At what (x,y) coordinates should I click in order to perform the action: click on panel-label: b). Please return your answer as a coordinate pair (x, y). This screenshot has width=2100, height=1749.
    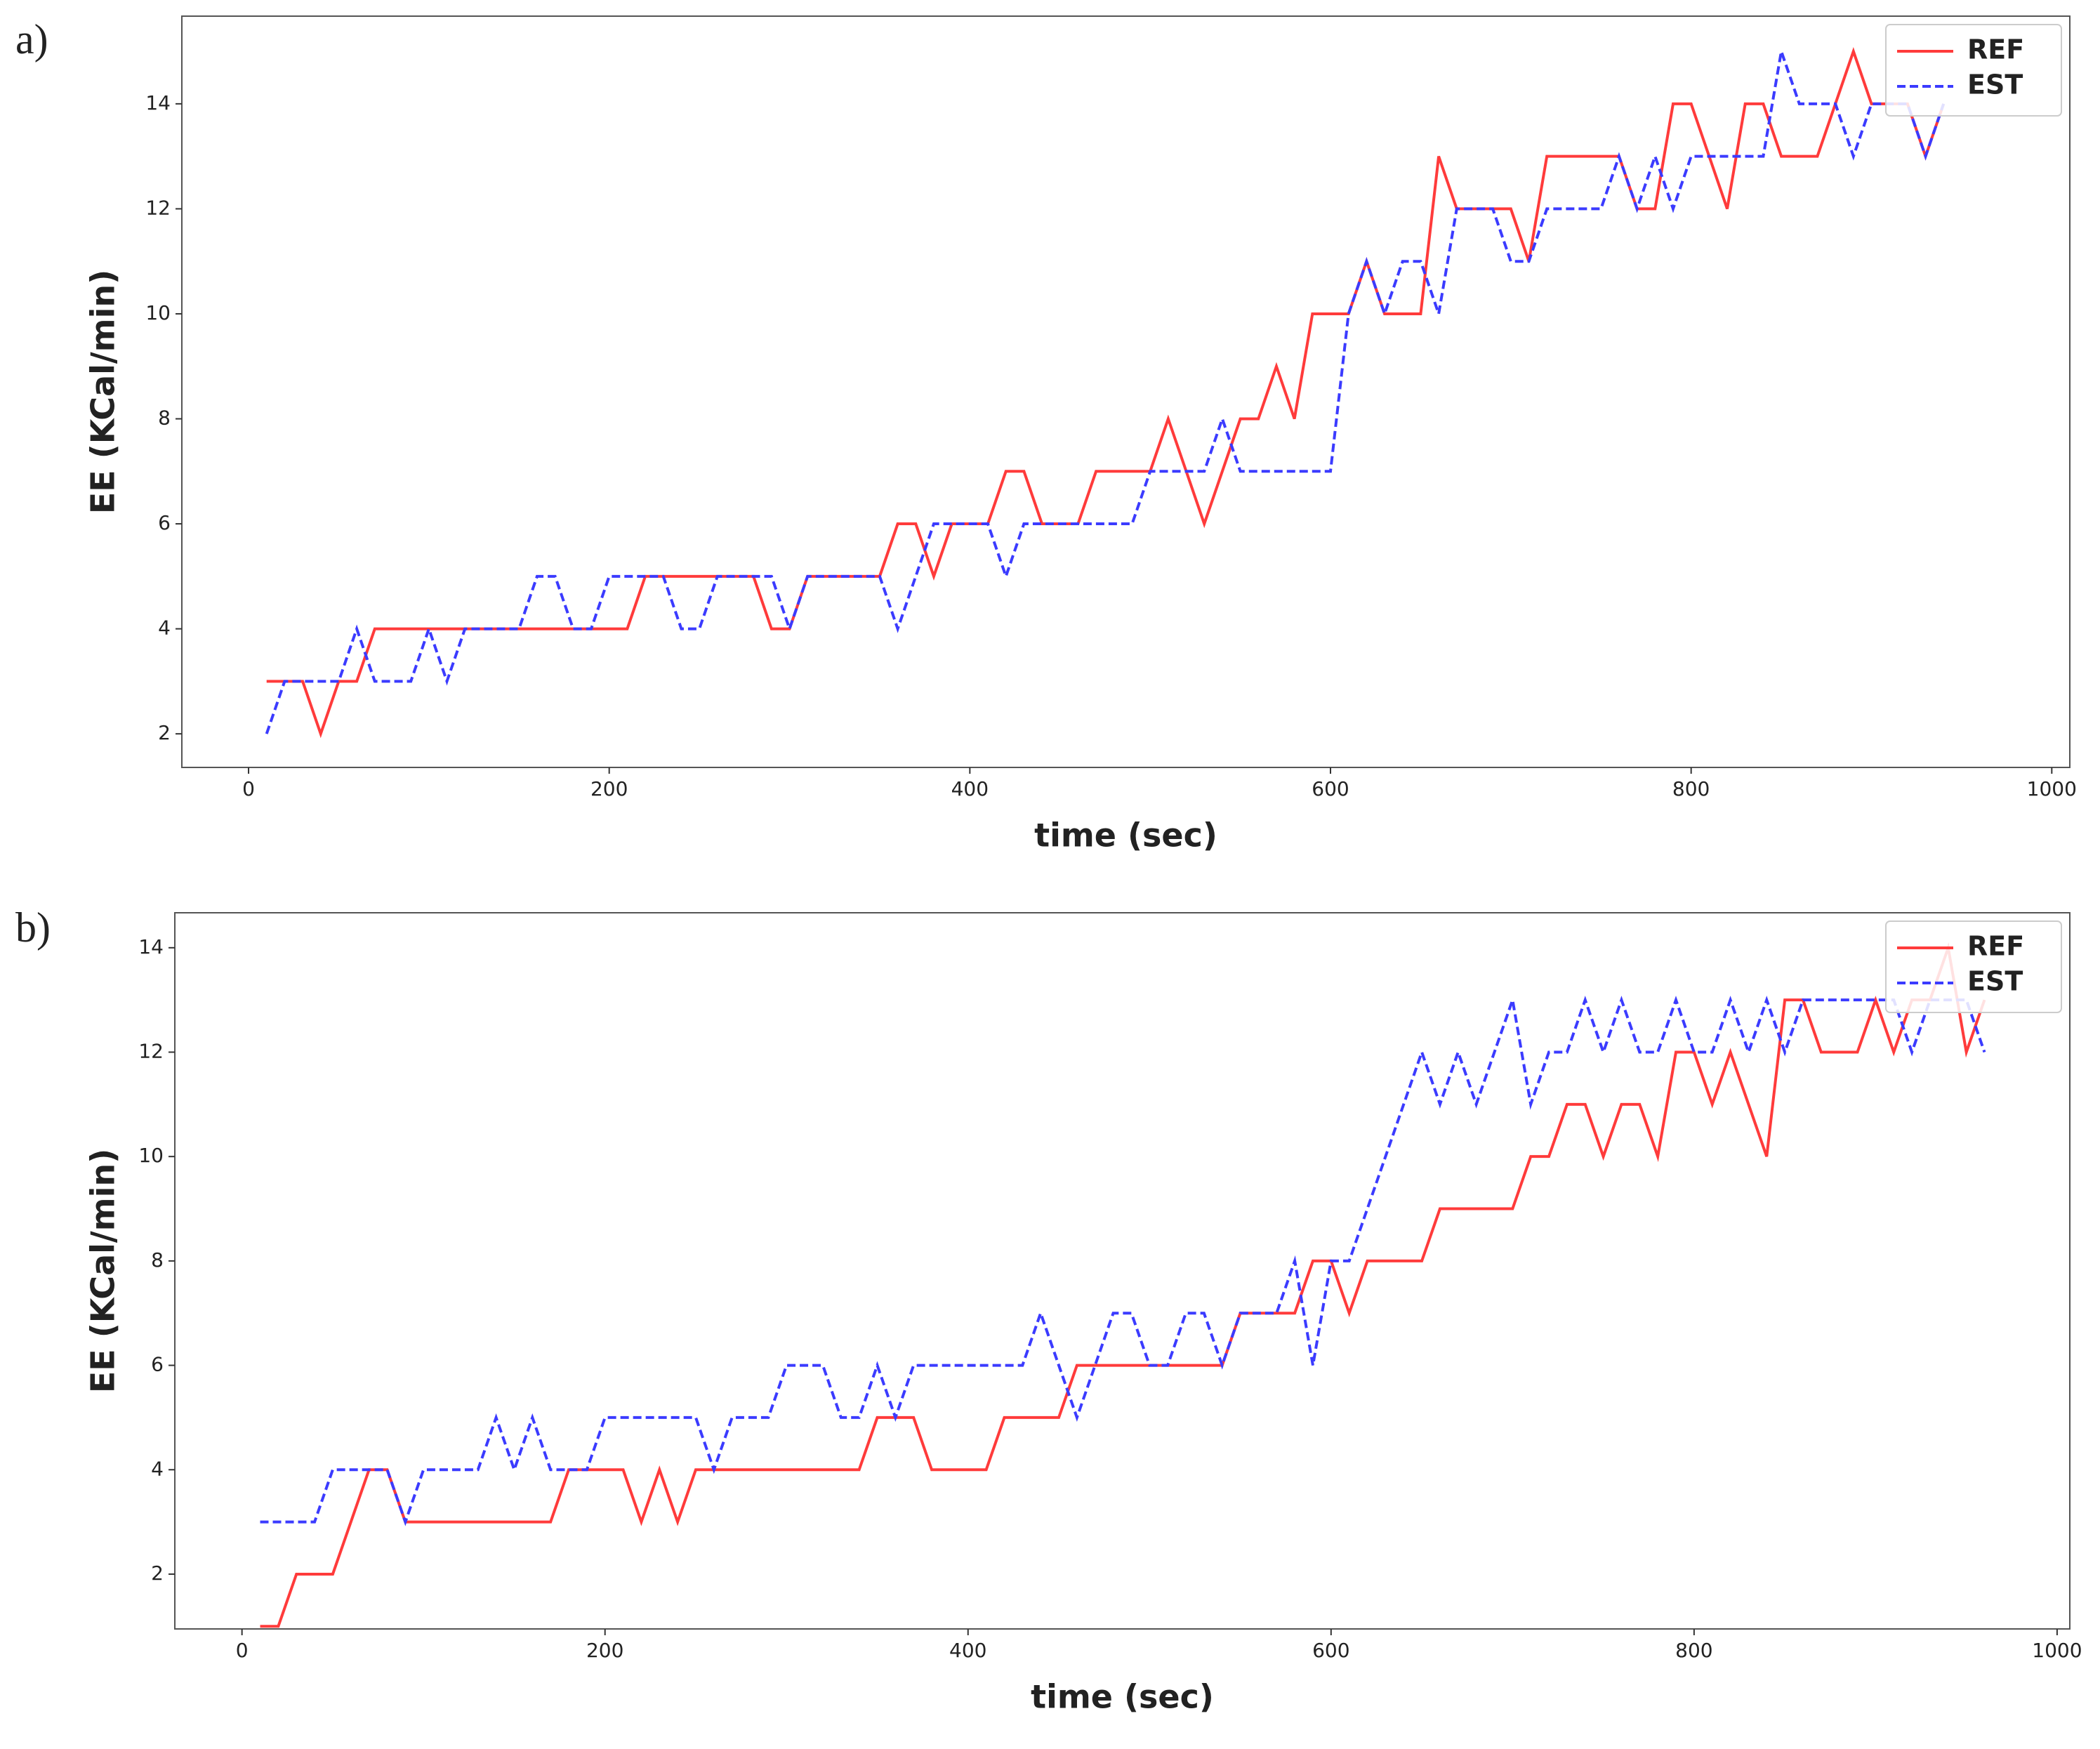
    Looking at the image, I should click on (33, 927).